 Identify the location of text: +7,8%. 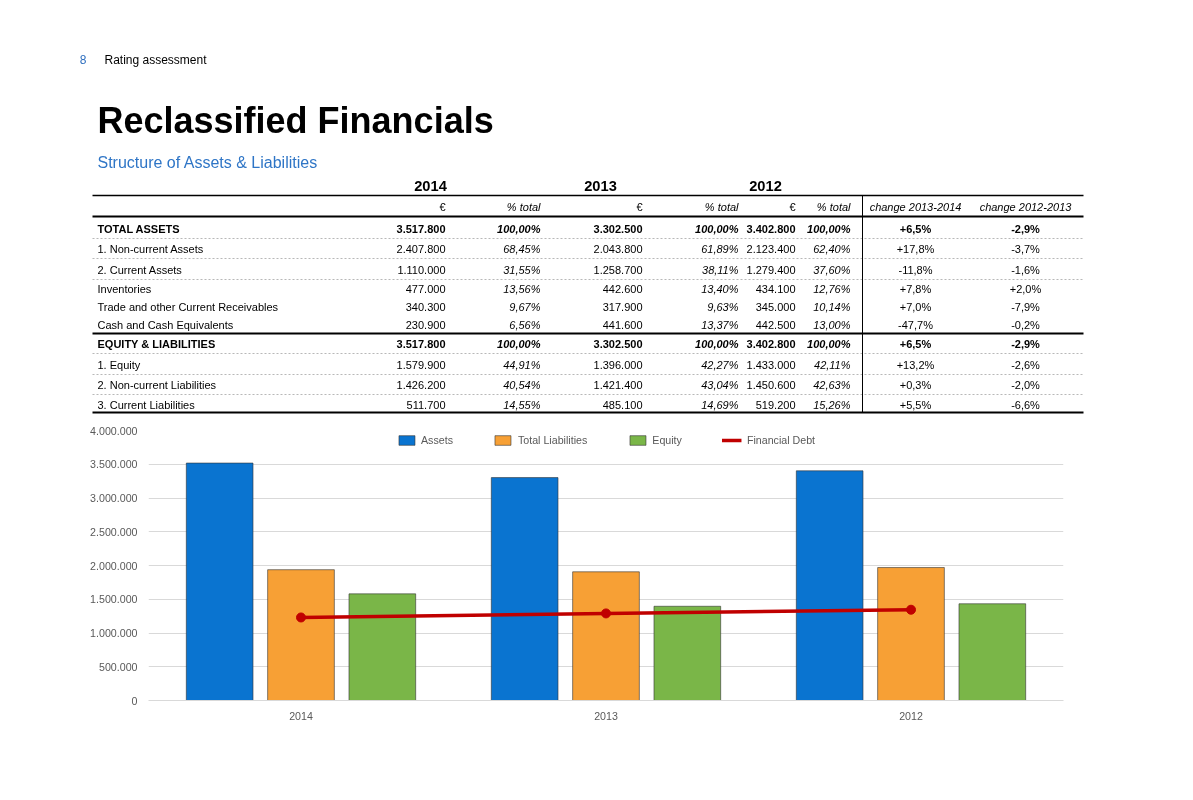
(915, 288).